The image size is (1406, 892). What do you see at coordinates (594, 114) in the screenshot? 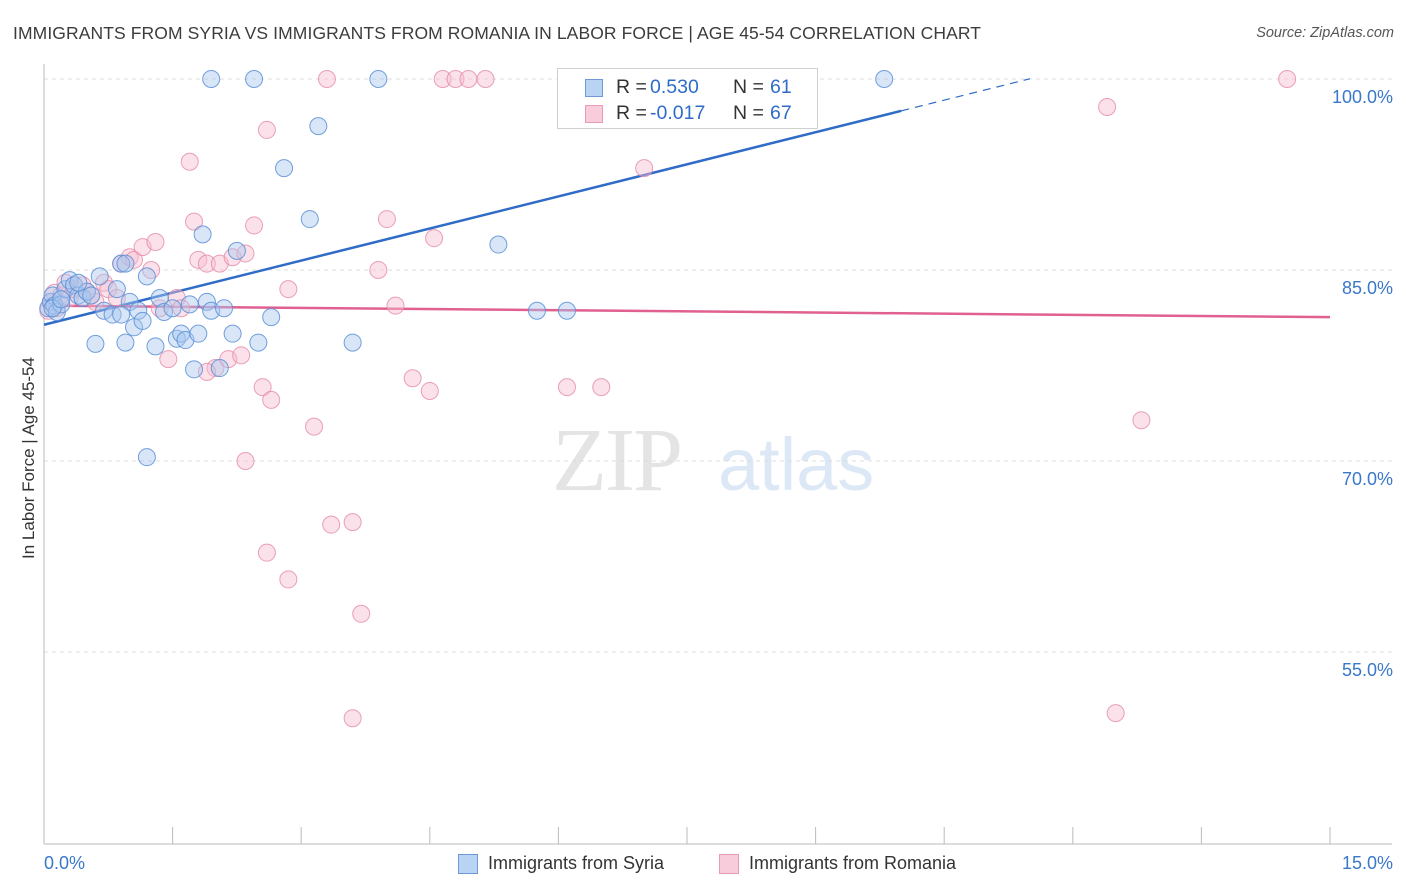
I see `romania-swatch` at bounding box center [594, 114].